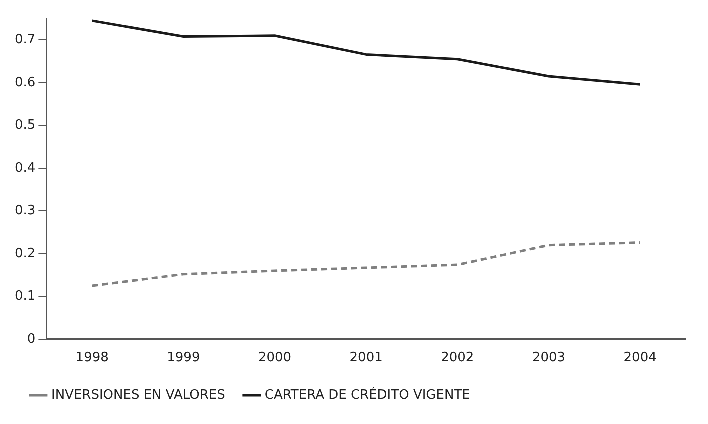  I want to click on y-tick-label: 0.7, so click(25, 40).